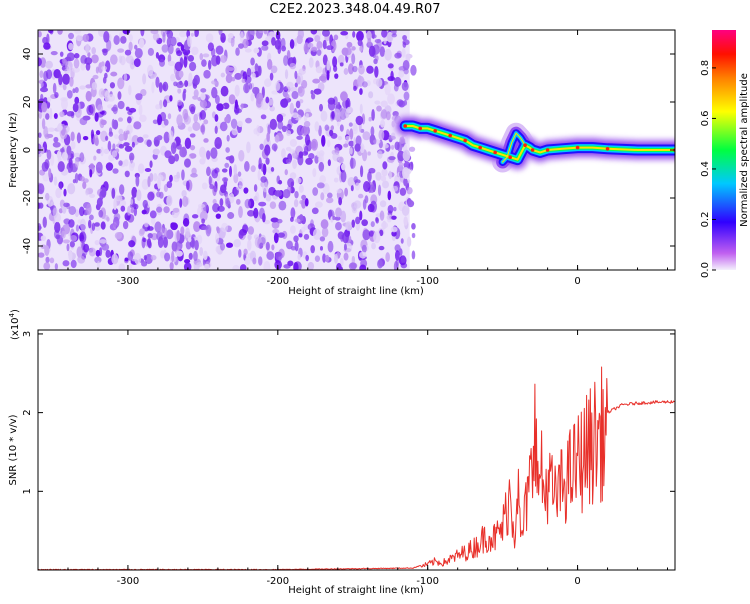  Describe the element at coordinates (577, 147) in the screenshot. I see `ridge-peak-point` at that location.